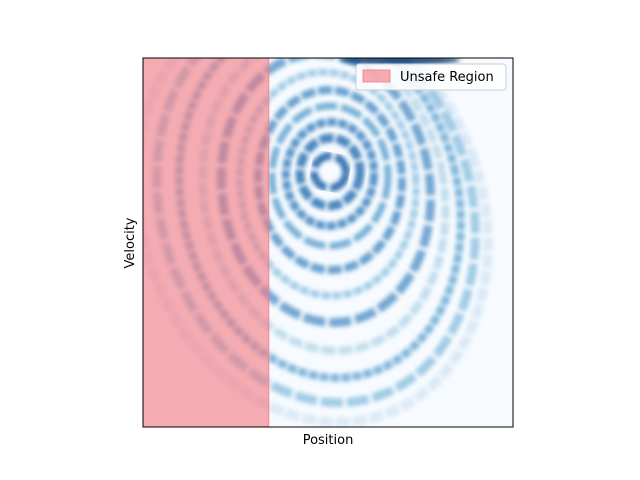 The width and height of the screenshot is (640, 480). Describe the element at coordinates (400, 61) in the screenshot. I see `density-top-streak` at that location.